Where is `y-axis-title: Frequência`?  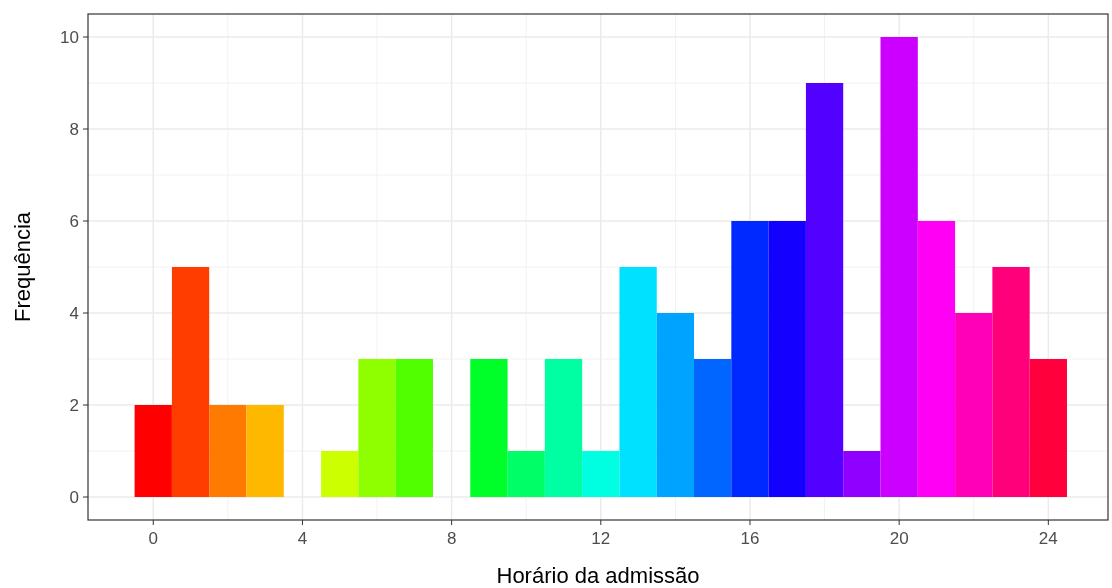
y-axis-title: Frequência is located at coordinates (22, 267).